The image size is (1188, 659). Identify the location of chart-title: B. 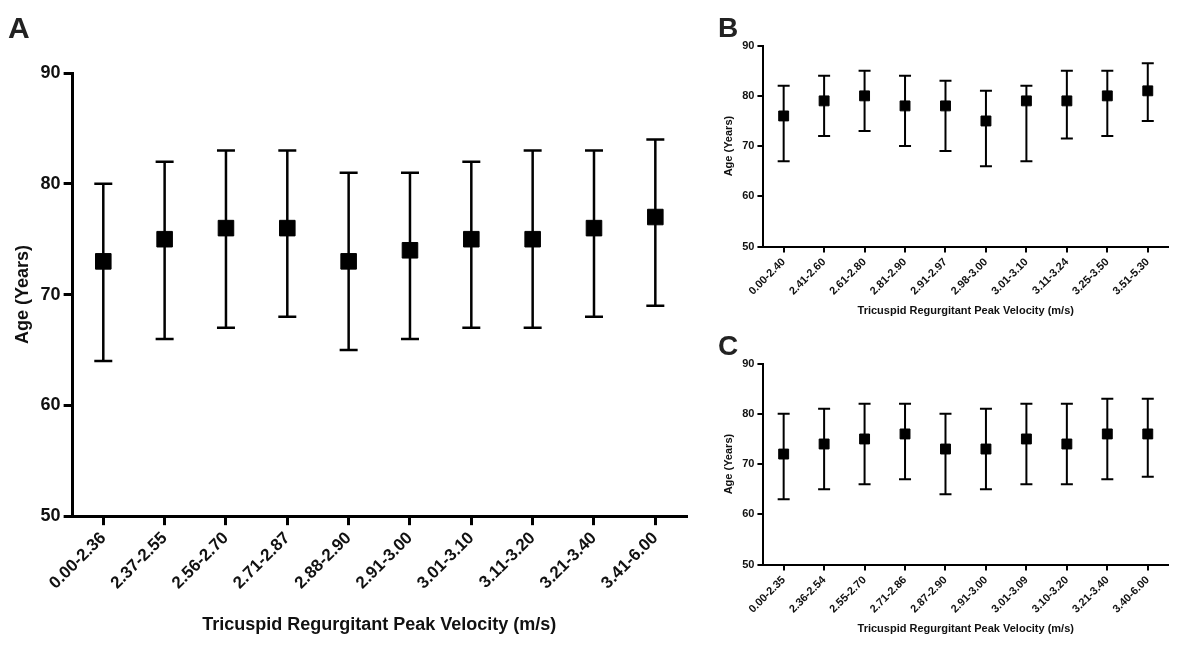
(728, 27).